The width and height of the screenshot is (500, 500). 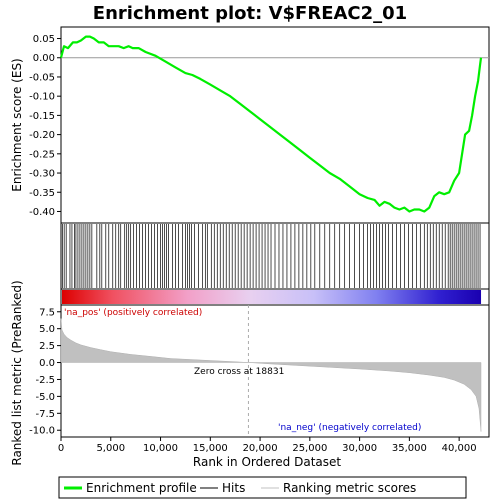 What do you see at coordinates (45, 397) in the screenshot?
I see `metric-y-tick-label: -5.0` at bounding box center [45, 397].